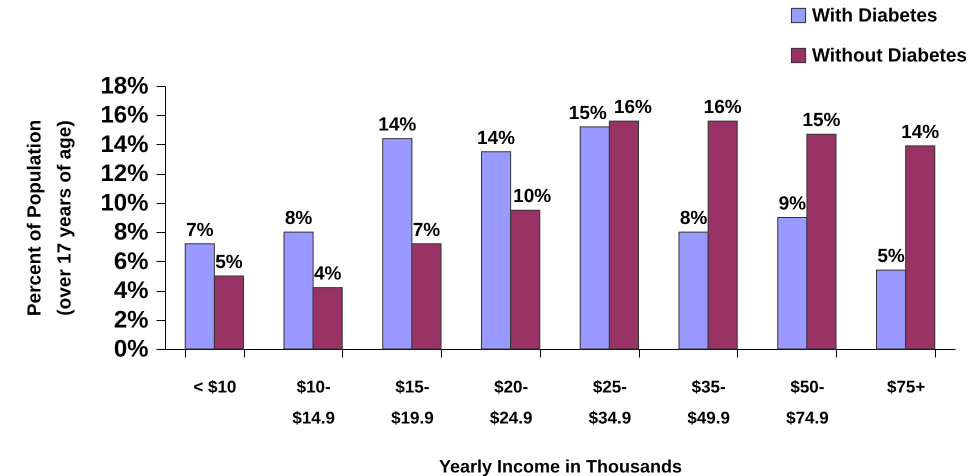 This screenshot has height=476, width=977. Describe the element at coordinates (124, 144) in the screenshot. I see `y-tick-label: 14%` at that location.